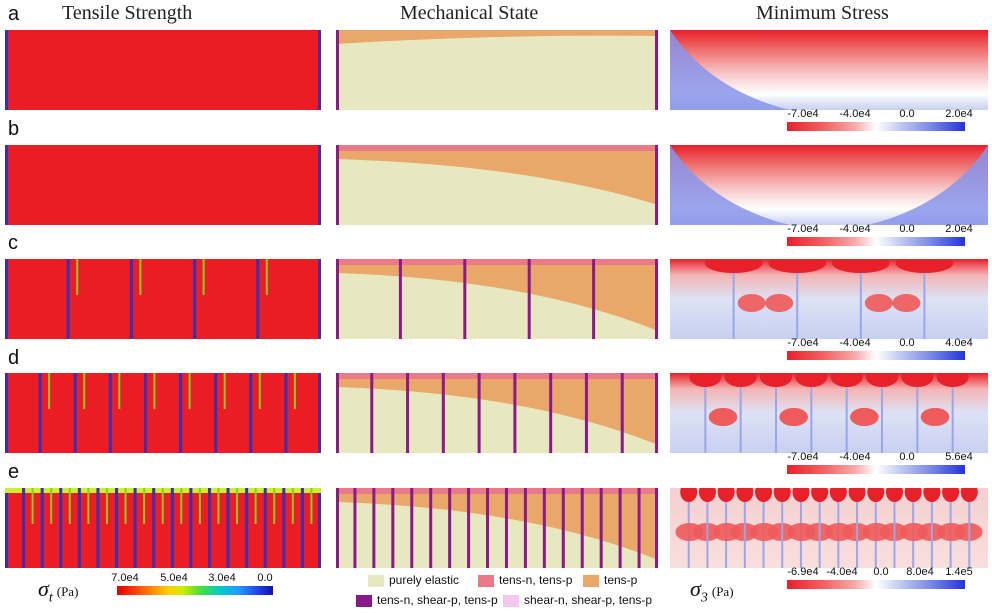 The height and width of the screenshot is (613, 992). Describe the element at coordinates (879, 458) in the screenshot. I see `stress-colorbar-ticks-d: -7.0e4 -4.0e4 0.0 5.6e4` at that location.